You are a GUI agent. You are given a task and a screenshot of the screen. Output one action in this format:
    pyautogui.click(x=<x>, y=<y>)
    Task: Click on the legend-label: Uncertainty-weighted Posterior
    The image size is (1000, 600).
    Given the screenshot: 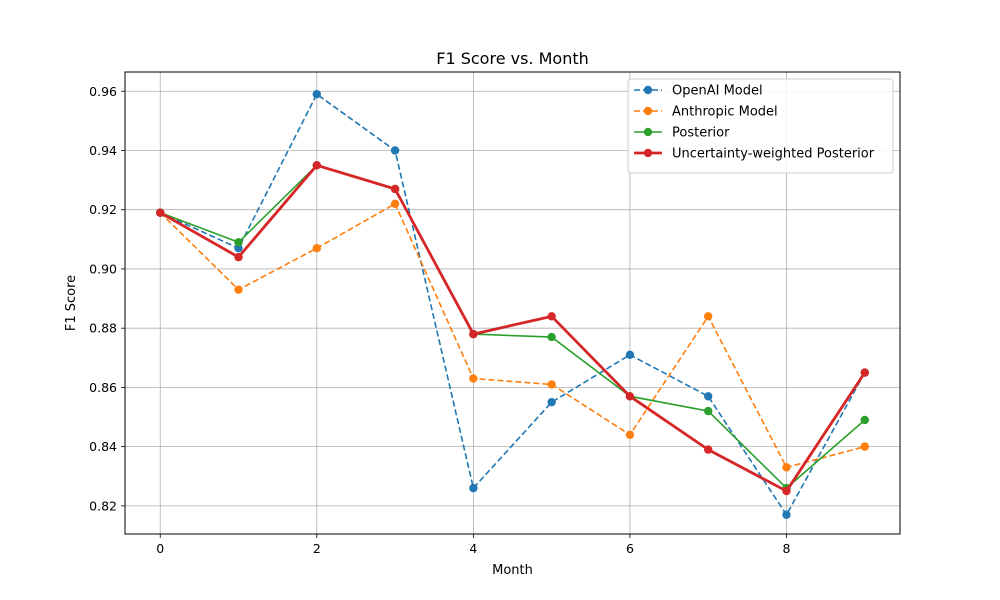 What is the action you would take?
    pyautogui.click(x=773, y=154)
    